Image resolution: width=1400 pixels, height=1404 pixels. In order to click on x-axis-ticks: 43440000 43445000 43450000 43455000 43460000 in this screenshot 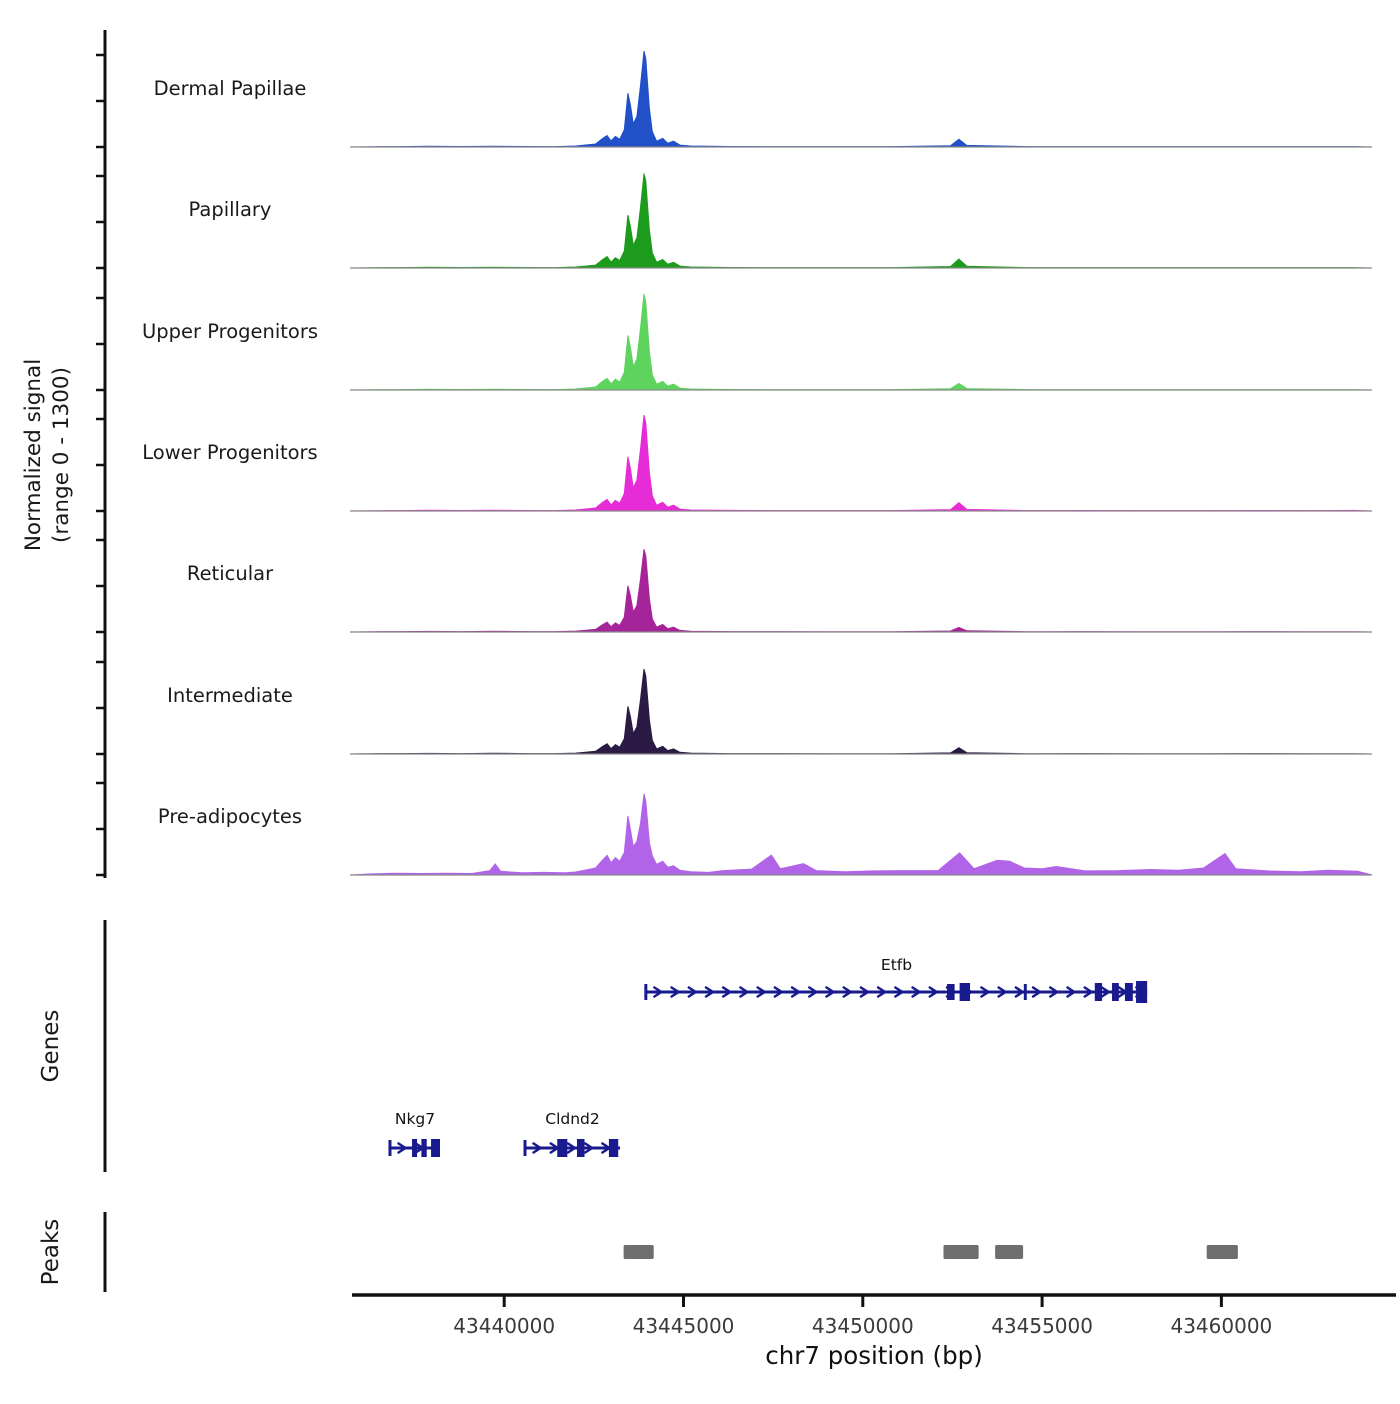, I will do `click(862, 1316)`.